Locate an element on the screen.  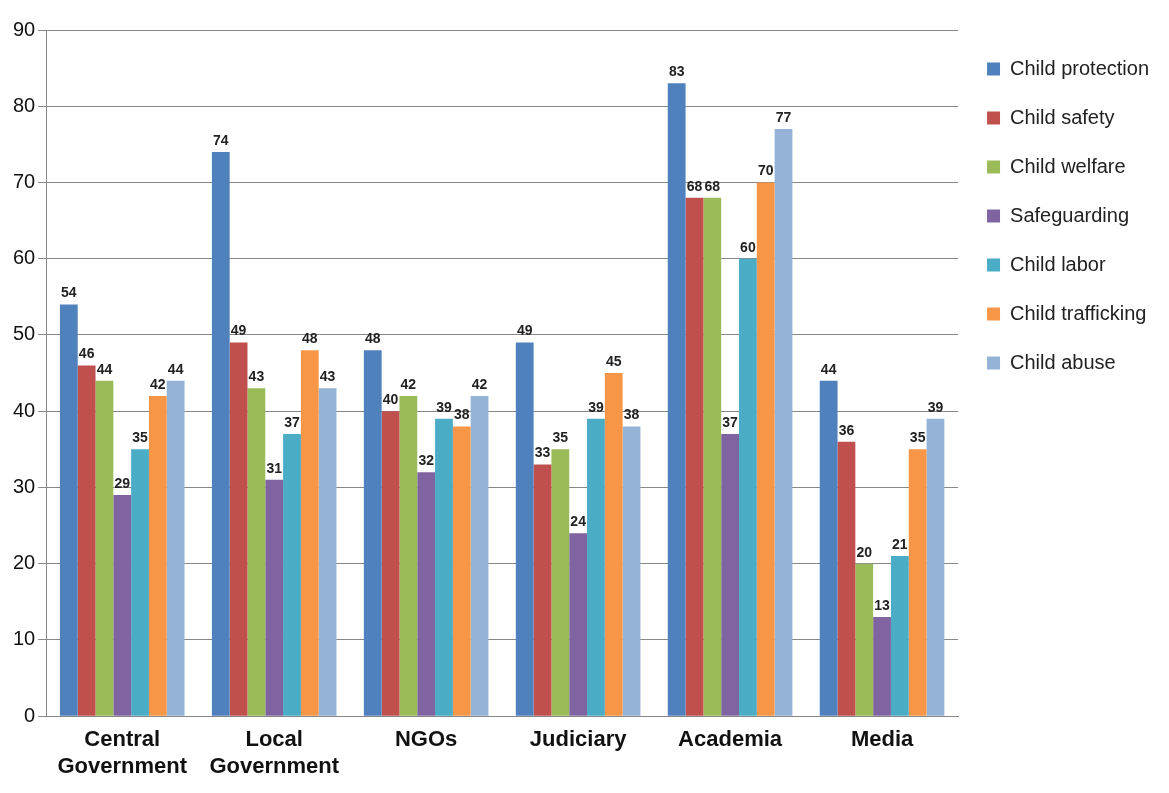
data-label: 33 is located at coordinates (542, 452).